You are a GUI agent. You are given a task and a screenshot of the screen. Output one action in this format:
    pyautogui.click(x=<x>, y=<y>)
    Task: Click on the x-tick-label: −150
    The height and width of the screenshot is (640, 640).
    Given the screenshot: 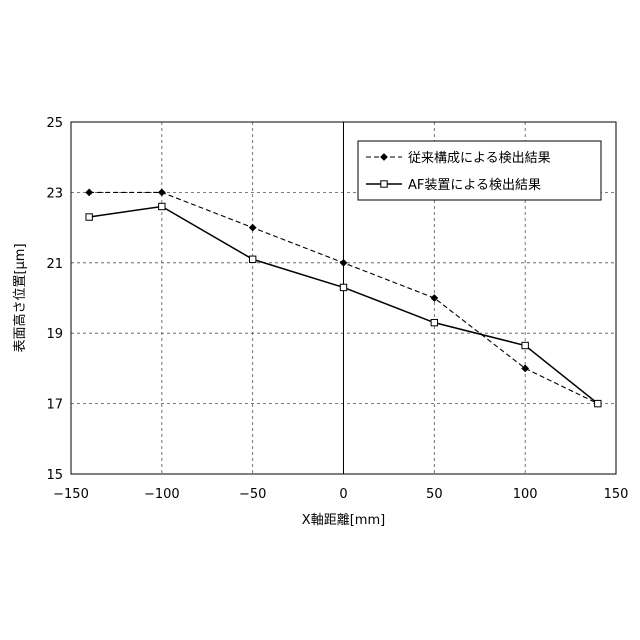 What is the action you would take?
    pyautogui.click(x=71, y=494)
    